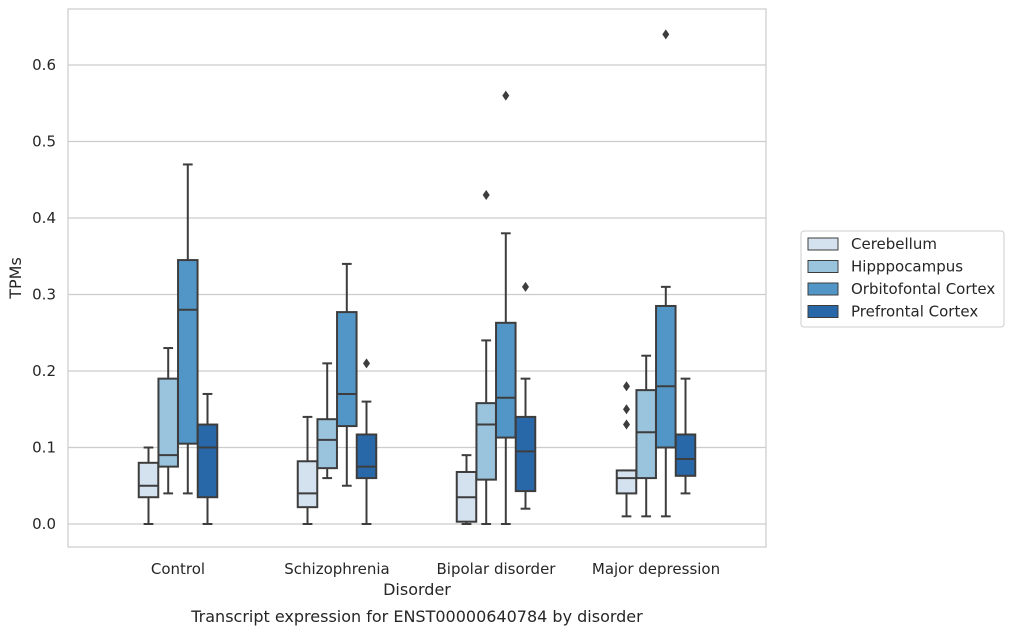  What do you see at coordinates (336, 569) in the screenshot?
I see `x-tick-label: Schizophrenia` at bounding box center [336, 569].